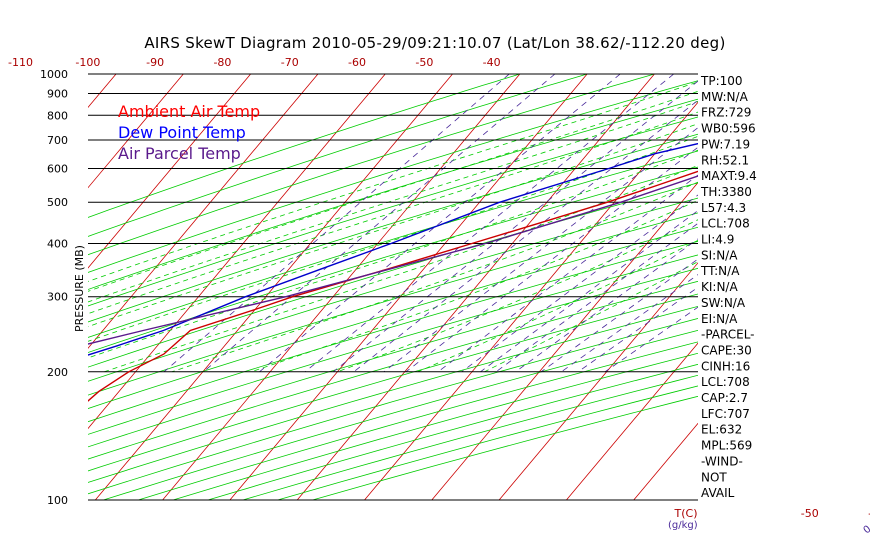 This screenshot has height=560, width=870. I want to click on index-entry: CAPE:30, so click(726, 350).